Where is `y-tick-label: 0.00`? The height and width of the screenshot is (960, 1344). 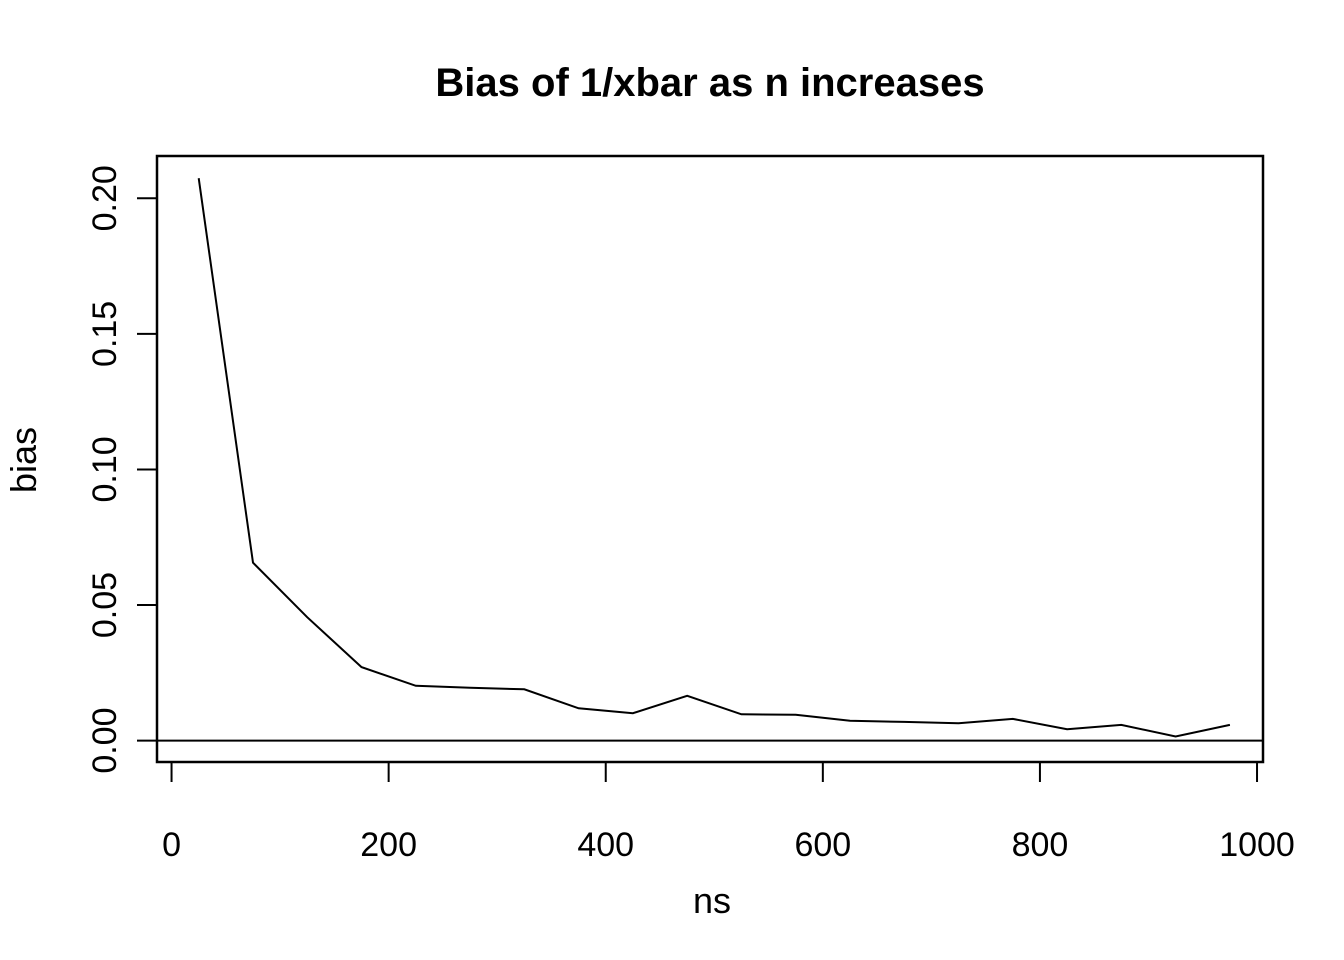
y-tick-label: 0.00 is located at coordinates (105, 740).